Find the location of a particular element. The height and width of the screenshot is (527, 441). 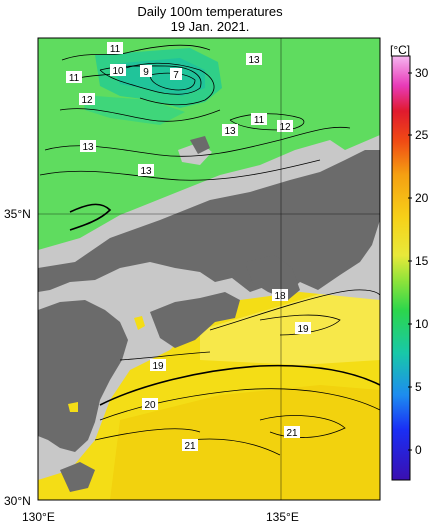

x-tick-135e: 135°E is located at coordinates (282, 517).